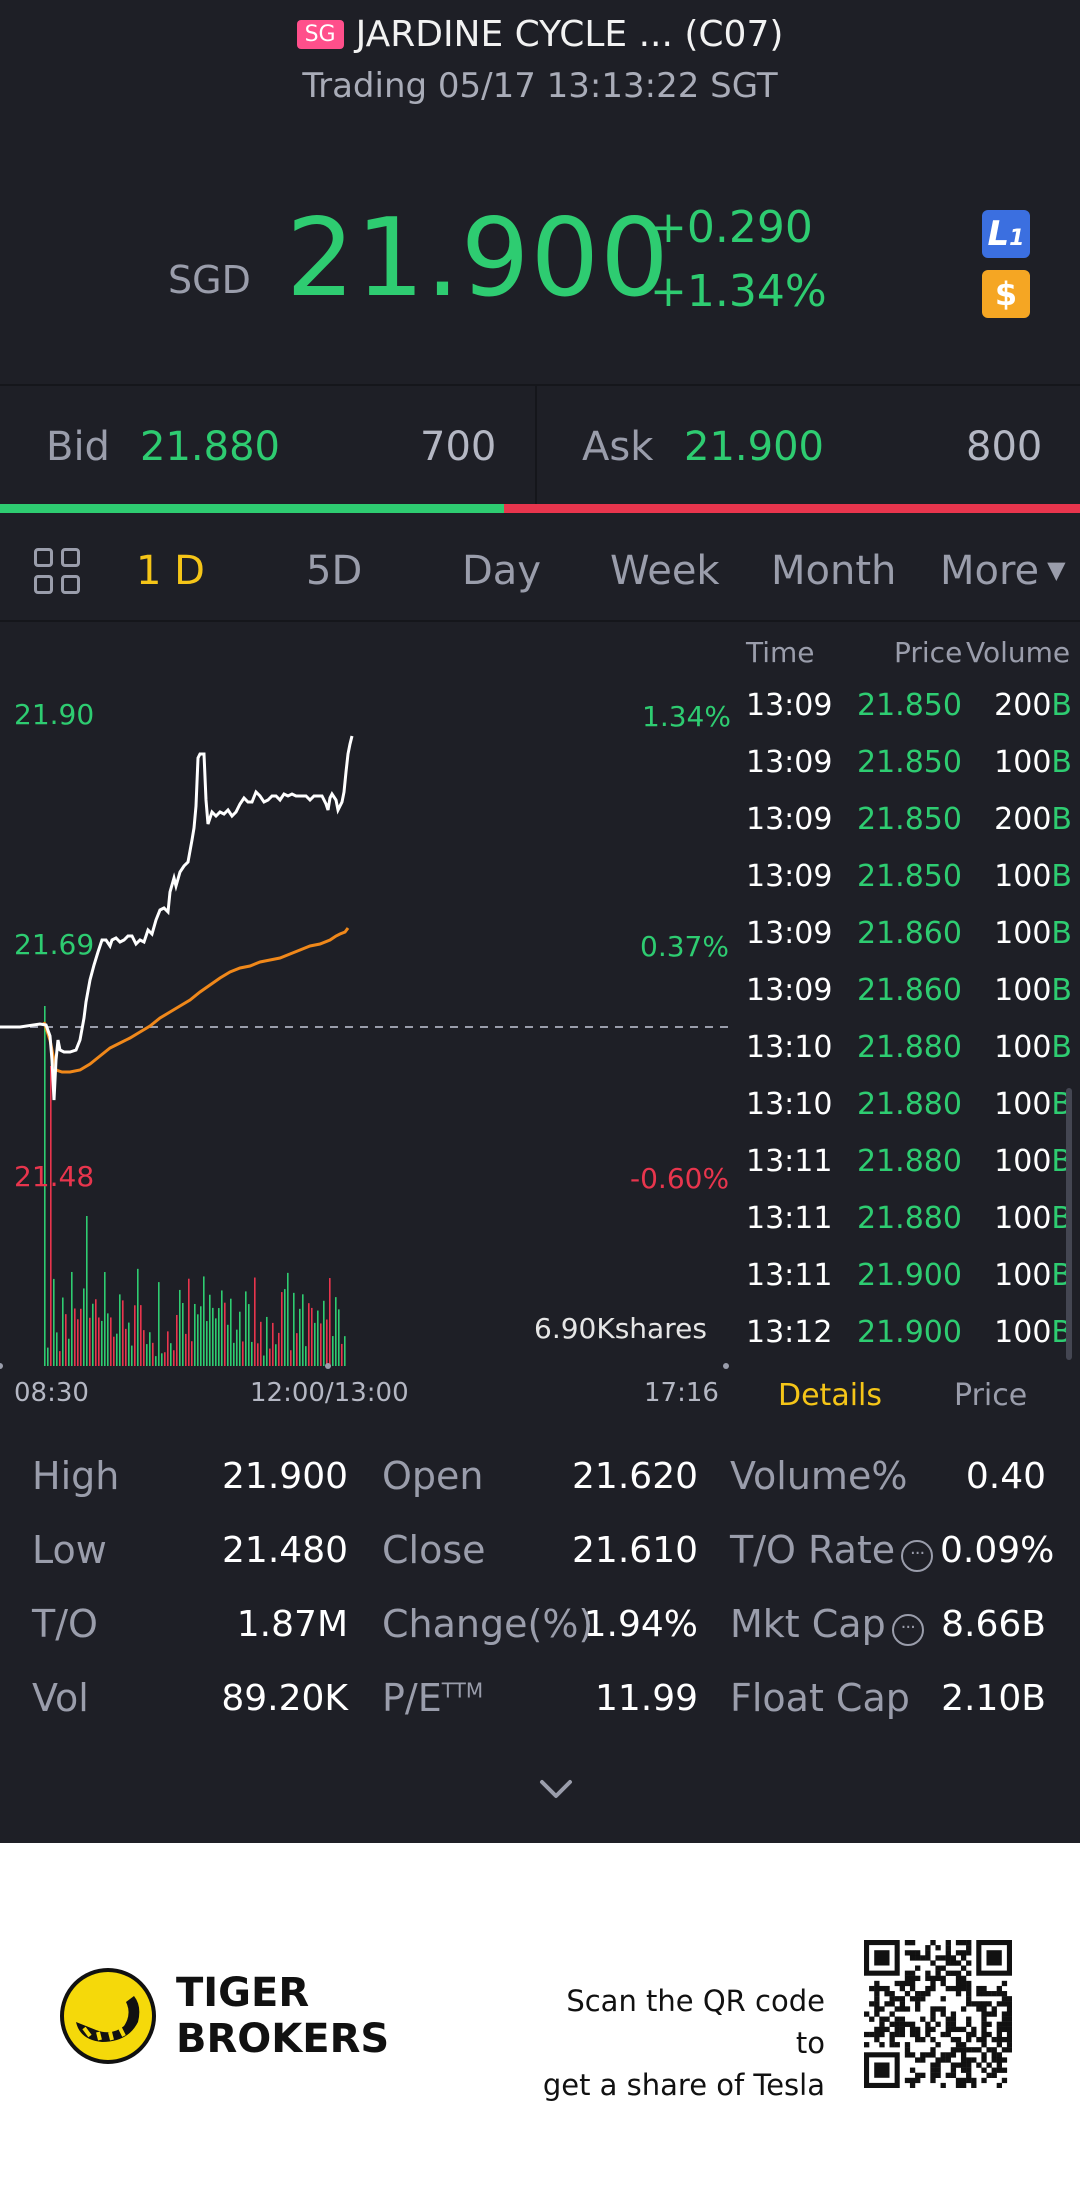 This screenshot has width=1080, height=2189. I want to click on volume-label: 6.90Kshares, so click(620, 1328).